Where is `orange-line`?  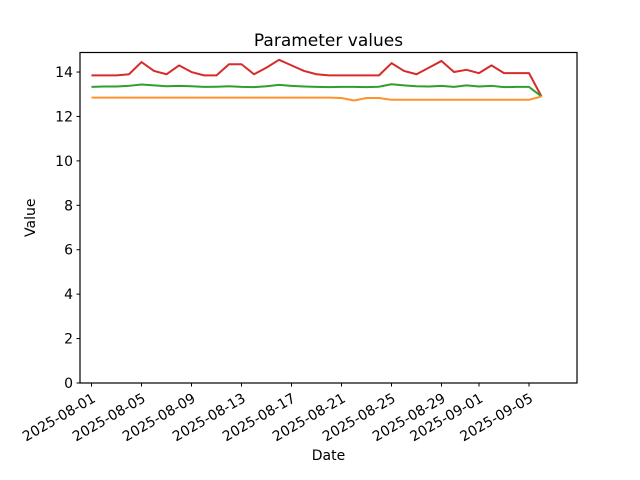 orange-line is located at coordinates (316, 98).